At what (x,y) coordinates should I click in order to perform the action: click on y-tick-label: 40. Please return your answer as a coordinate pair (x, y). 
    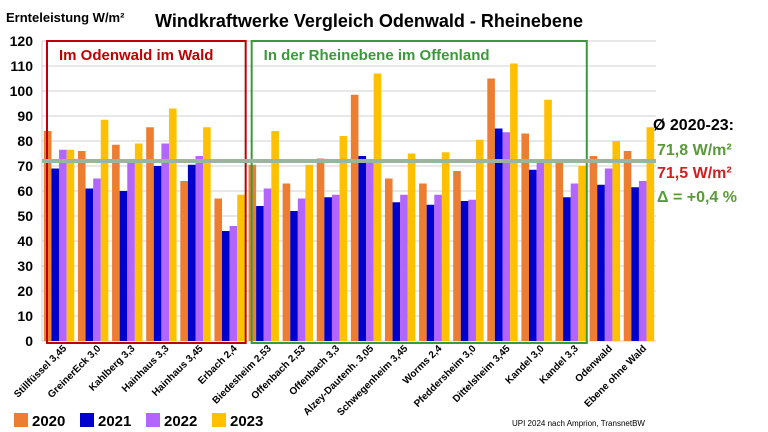
    Looking at the image, I should click on (25, 241).